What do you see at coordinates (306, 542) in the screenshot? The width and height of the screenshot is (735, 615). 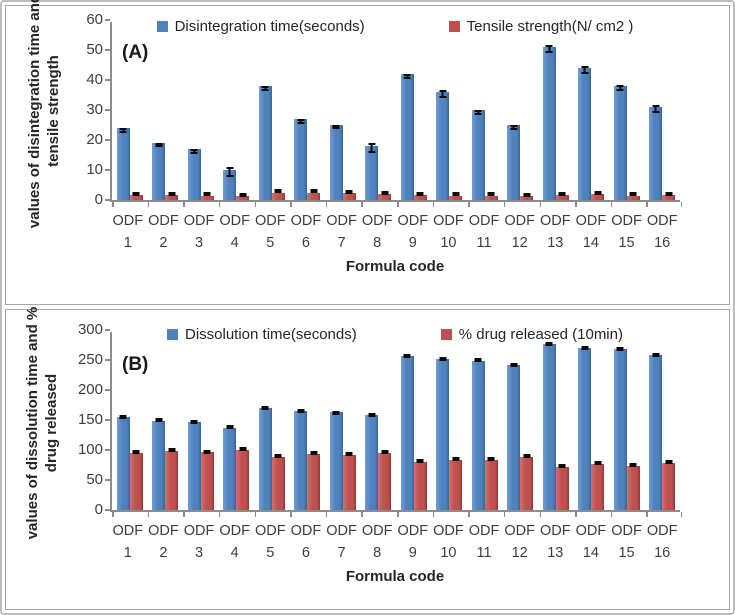 I see `x-category-label: ODF 6` at bounding box center [306, 542].